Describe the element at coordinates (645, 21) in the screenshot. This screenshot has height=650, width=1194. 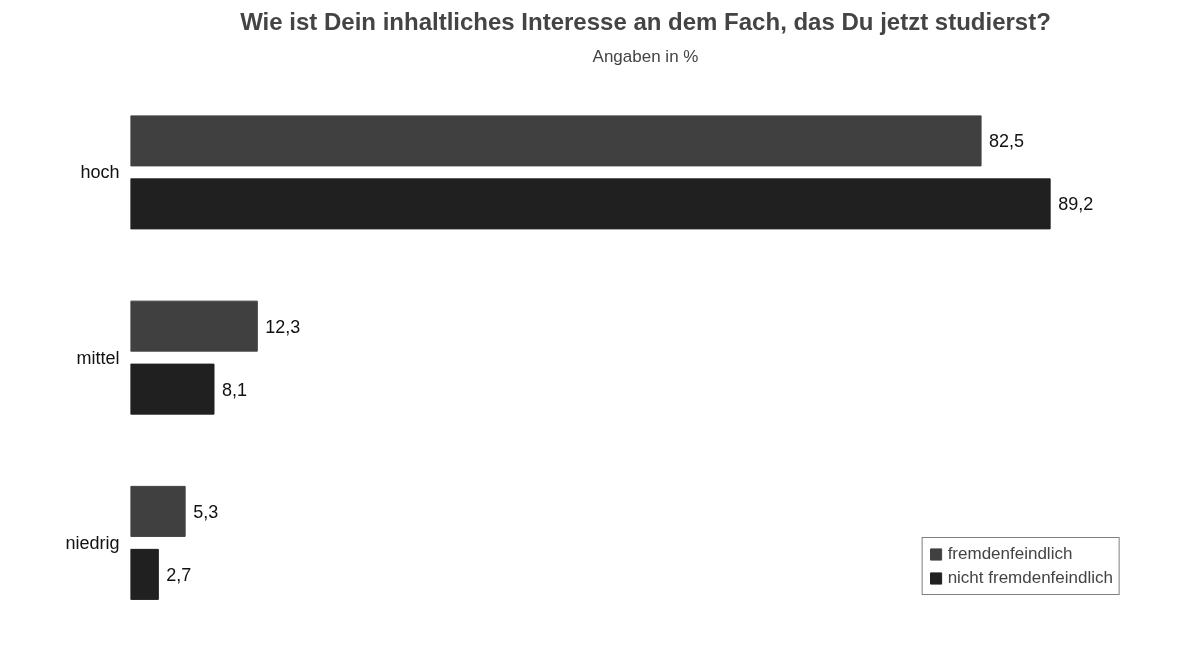
I see `chart-title: Wie ist Dein inhaltliches Interesse an dem Fach, das Du jetzt studierst?` at that location.